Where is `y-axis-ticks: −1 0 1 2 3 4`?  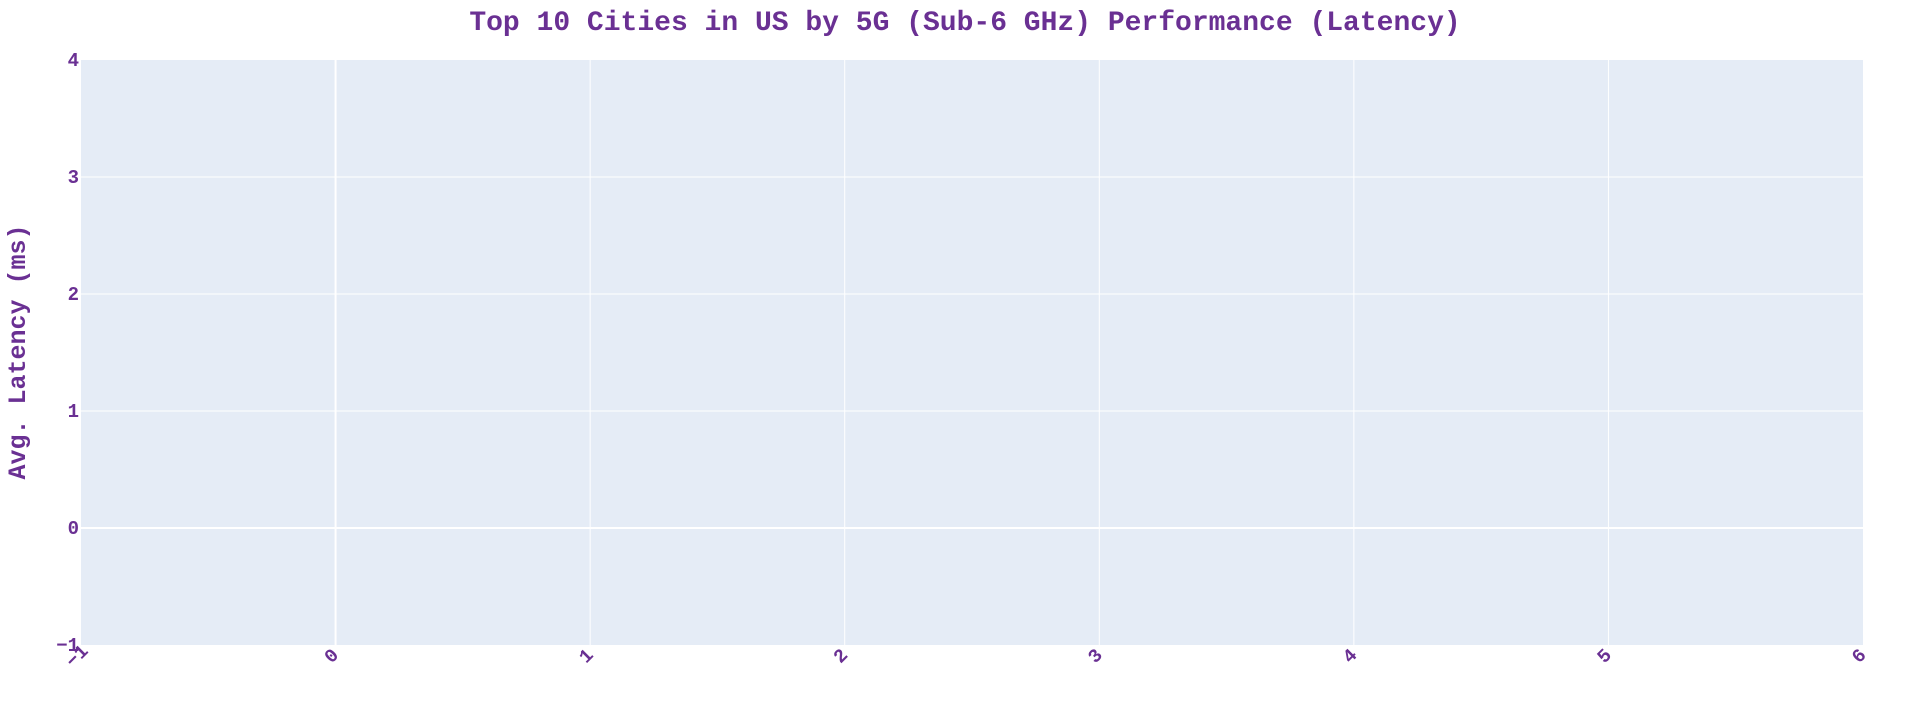
y-axis-ticks: −1 0 1 2 3 4 is located at coordinates (67, 353).